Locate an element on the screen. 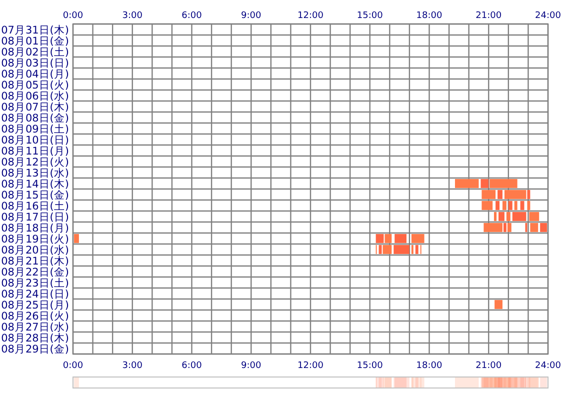 This screenshot has height=400, width=570. y-tick-label: 08月01日(金) is located at coordinates (35, 42).